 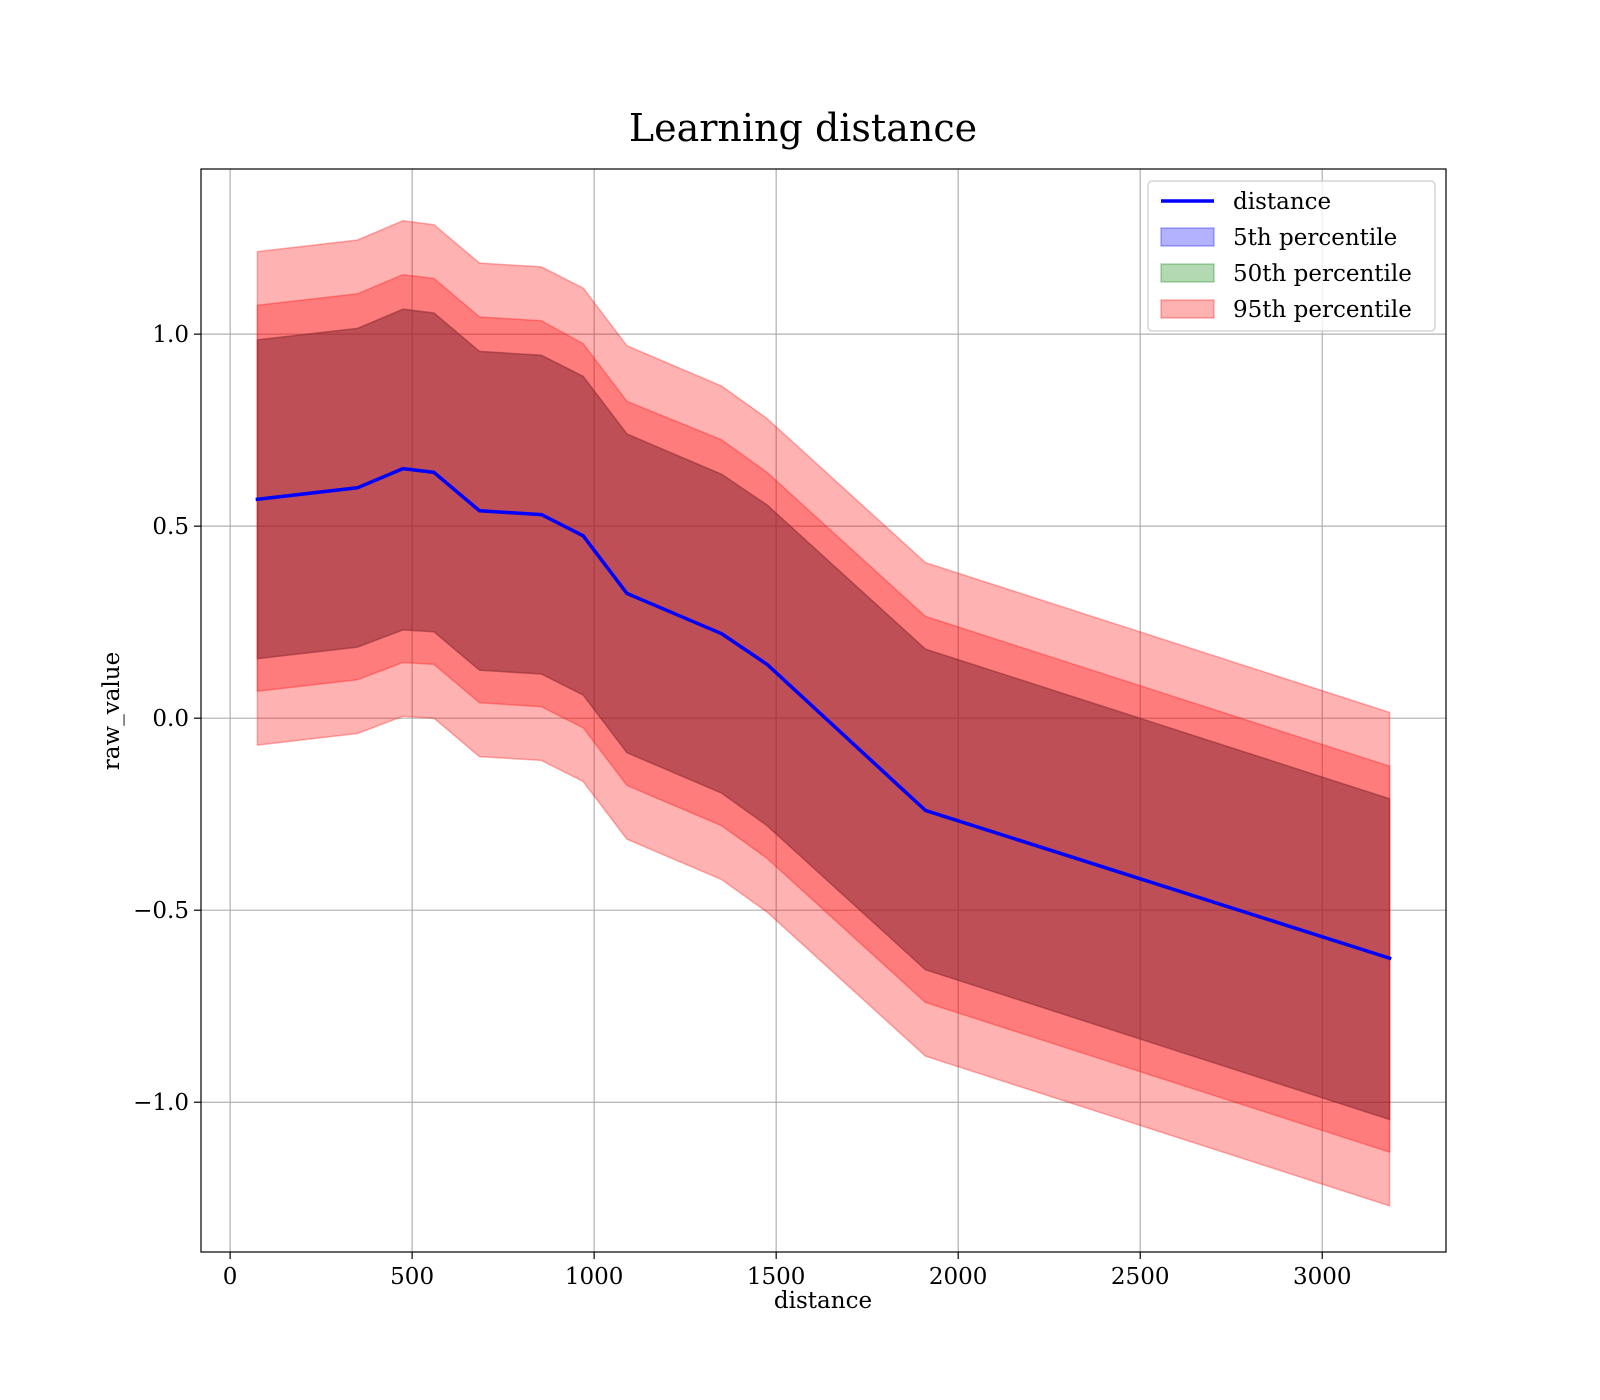 What do you see at coordinates (170, 719) in the screenshot?
I see `y-tick-label: 0.0` at bounding box center [170, 719].